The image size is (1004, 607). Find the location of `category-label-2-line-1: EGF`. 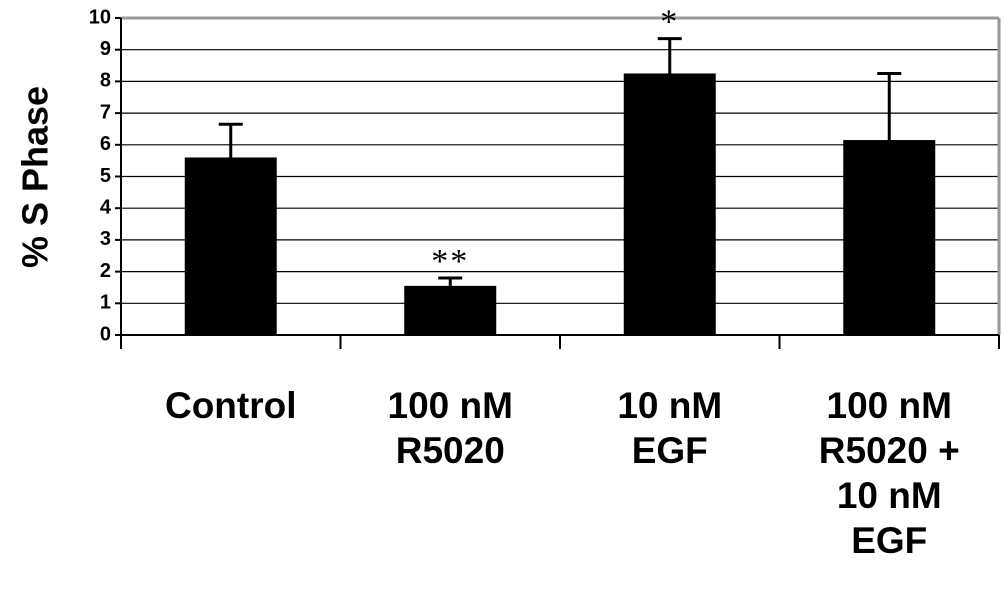

category-label-2-line-1: EGF is located at coordinates (670, 450).